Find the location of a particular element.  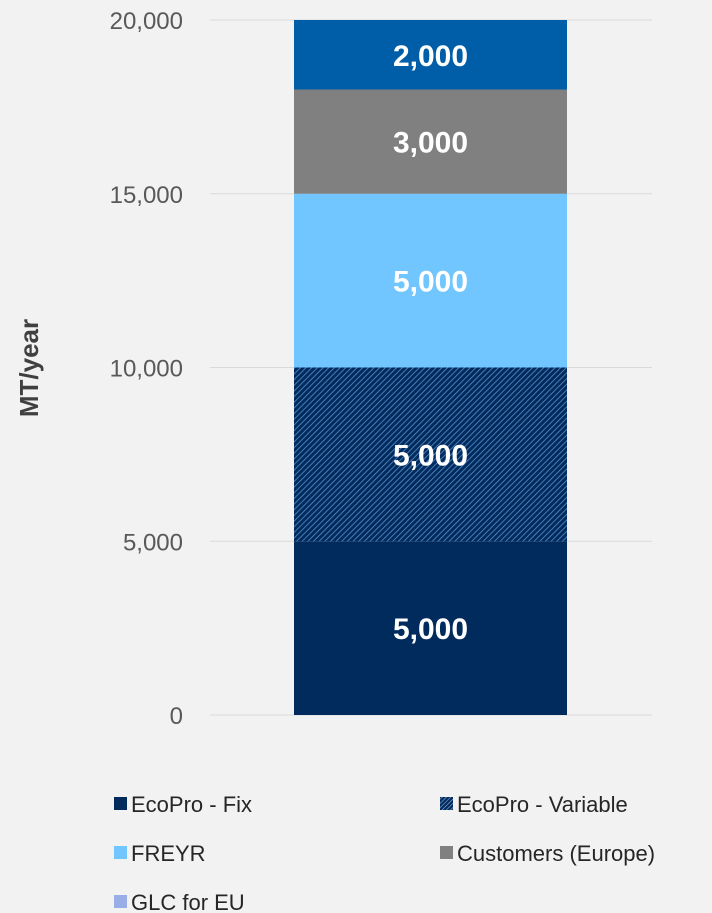

legend-item: EcoPro - Fix is located at coordinates (183, 804).